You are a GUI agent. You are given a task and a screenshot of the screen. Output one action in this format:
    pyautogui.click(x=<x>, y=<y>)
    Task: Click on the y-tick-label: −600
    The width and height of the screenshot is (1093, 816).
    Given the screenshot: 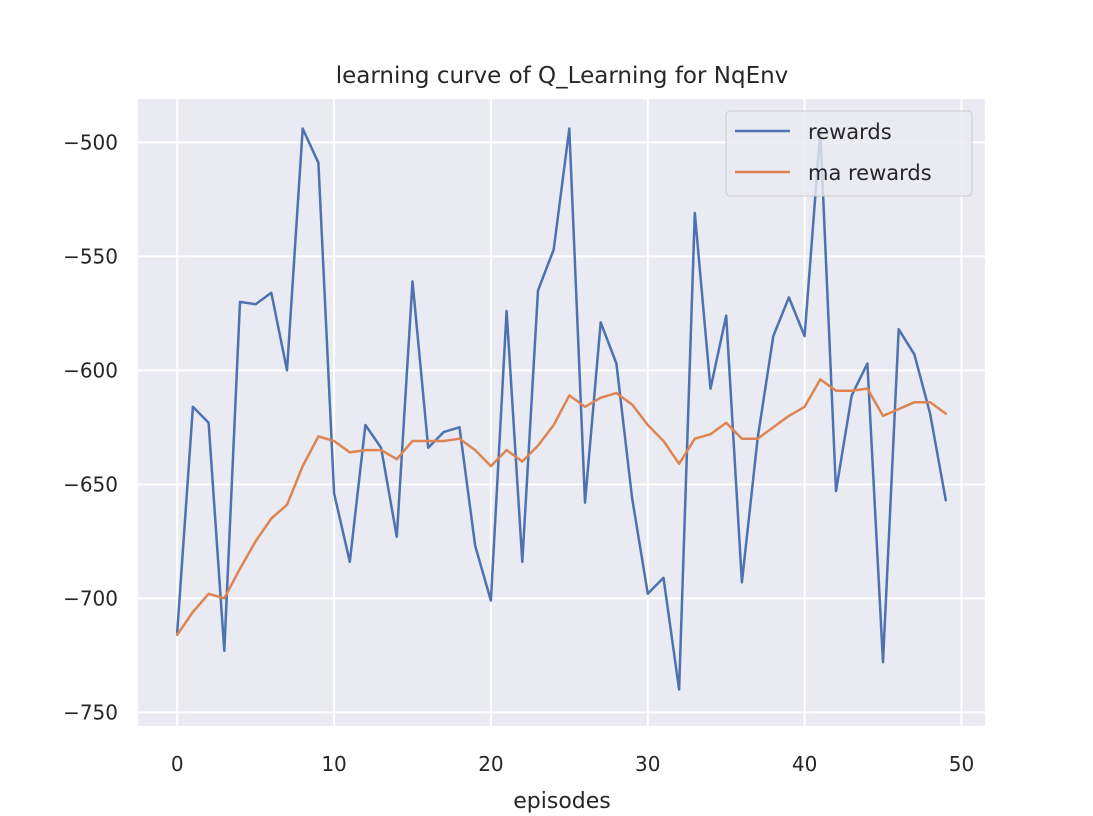 What is the action you would take?
    pyautogui.click(x=90, y=370)
    